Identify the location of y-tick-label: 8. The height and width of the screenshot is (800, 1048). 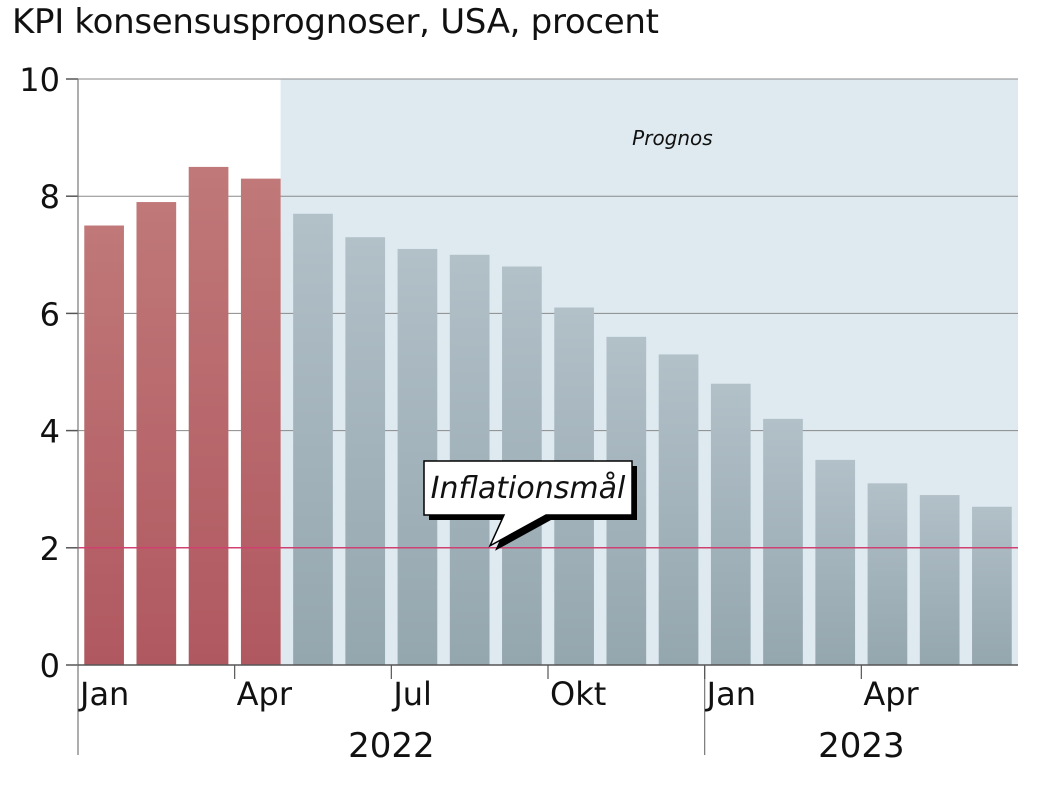
(50, 197).